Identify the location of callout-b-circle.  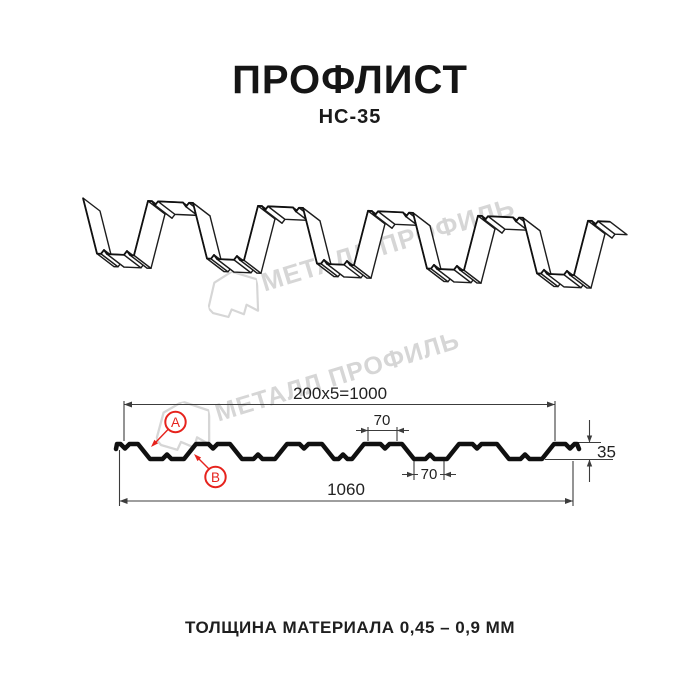
(215, 477).